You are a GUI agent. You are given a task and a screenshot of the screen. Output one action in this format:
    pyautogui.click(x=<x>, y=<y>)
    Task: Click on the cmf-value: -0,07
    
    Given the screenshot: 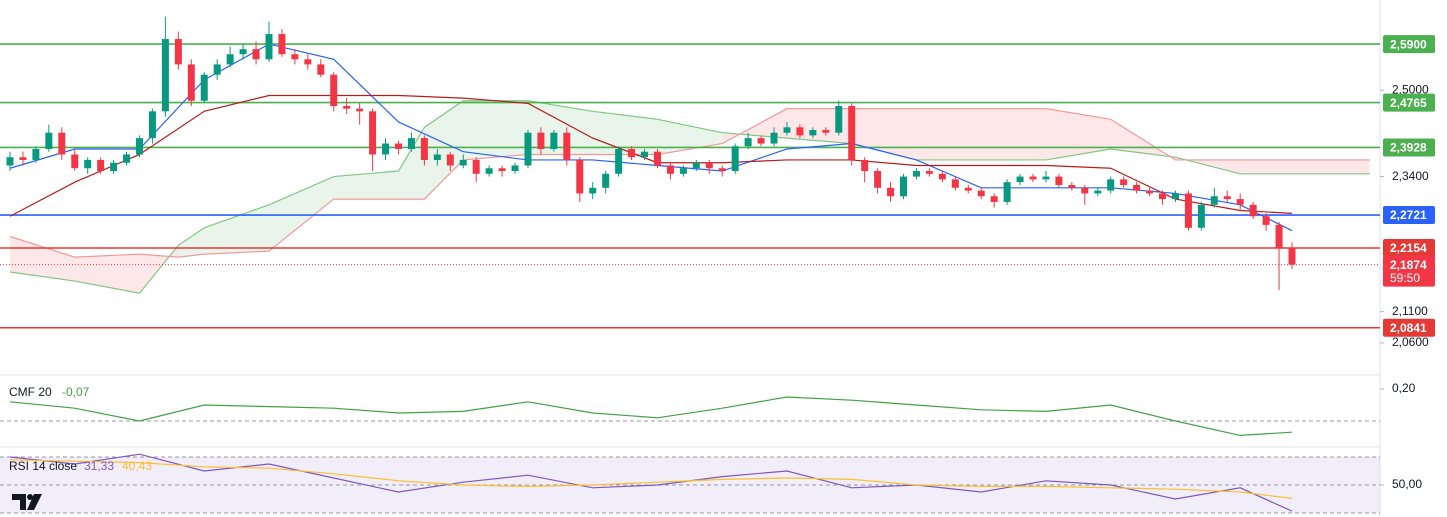 What is the action you would take?
    pyautogui.click(x=76, y=392)
    